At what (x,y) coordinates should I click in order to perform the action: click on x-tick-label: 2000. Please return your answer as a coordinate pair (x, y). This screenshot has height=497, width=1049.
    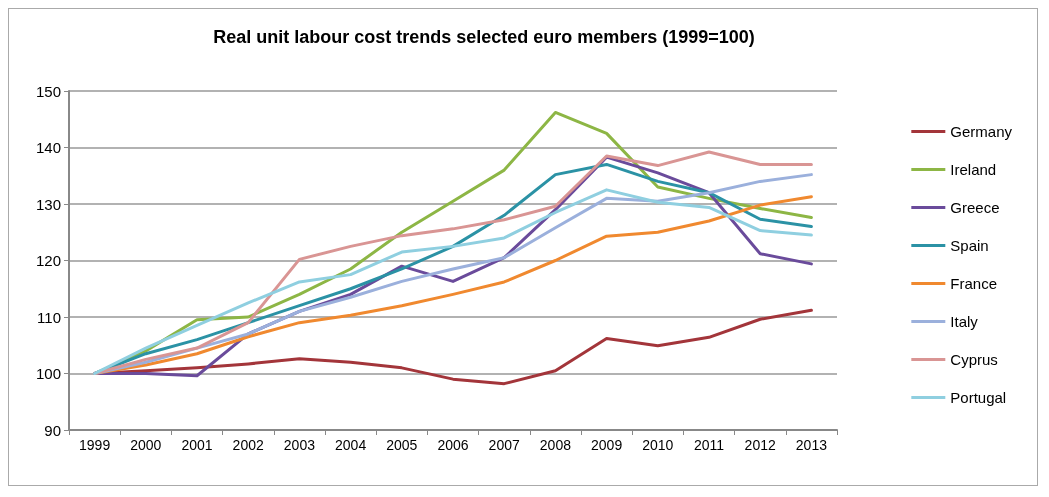
    Looking at the image, I should click on (146, 445).